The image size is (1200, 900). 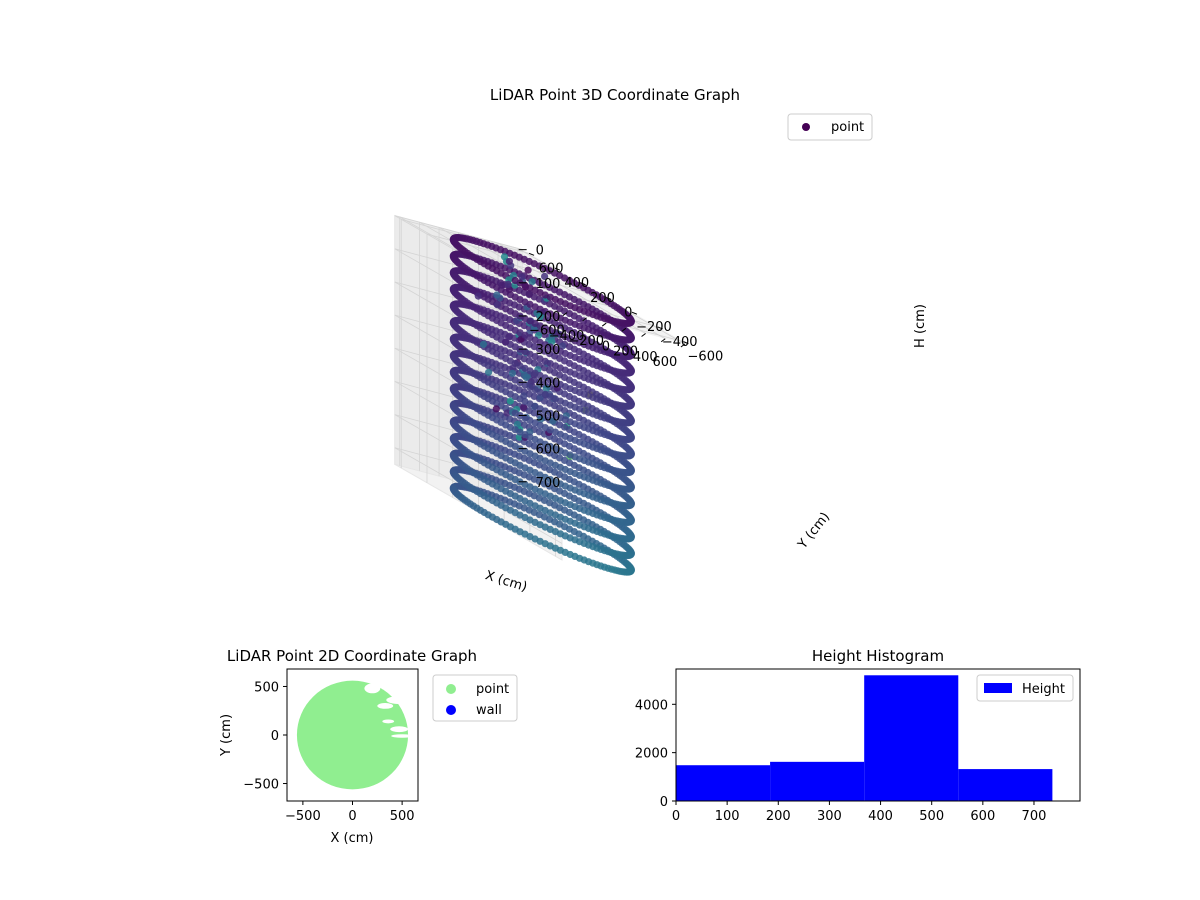 What do you see at coordinates (266, 687) in the screenshot?
I see `y-tick-label: 500` at bounding box center [266, 687].